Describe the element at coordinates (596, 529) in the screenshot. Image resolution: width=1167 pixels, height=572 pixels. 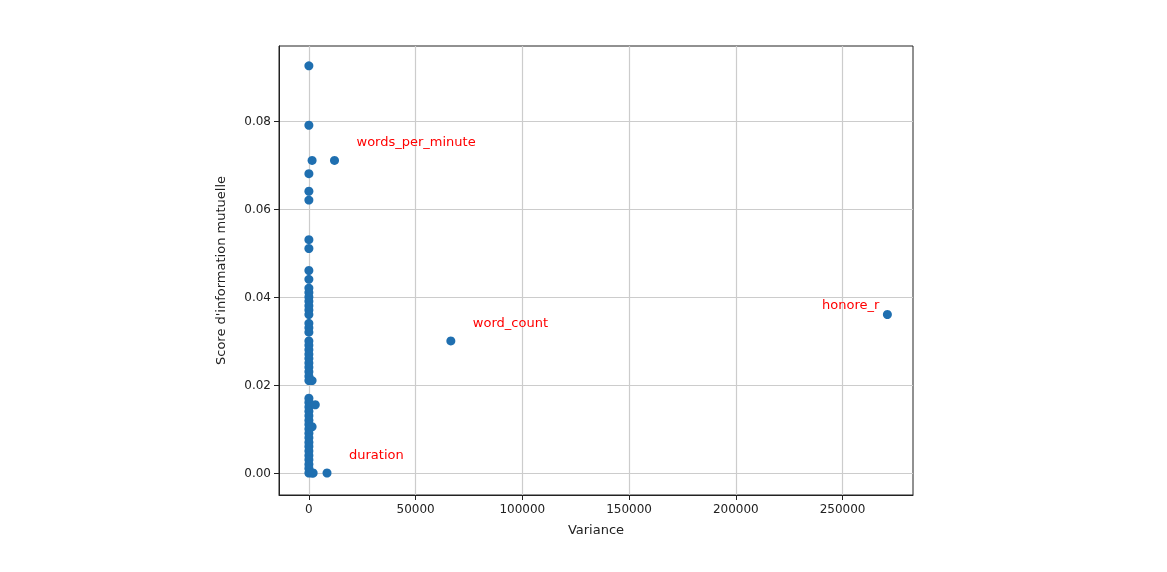
I see `x-axis-title: Variance` at that location.